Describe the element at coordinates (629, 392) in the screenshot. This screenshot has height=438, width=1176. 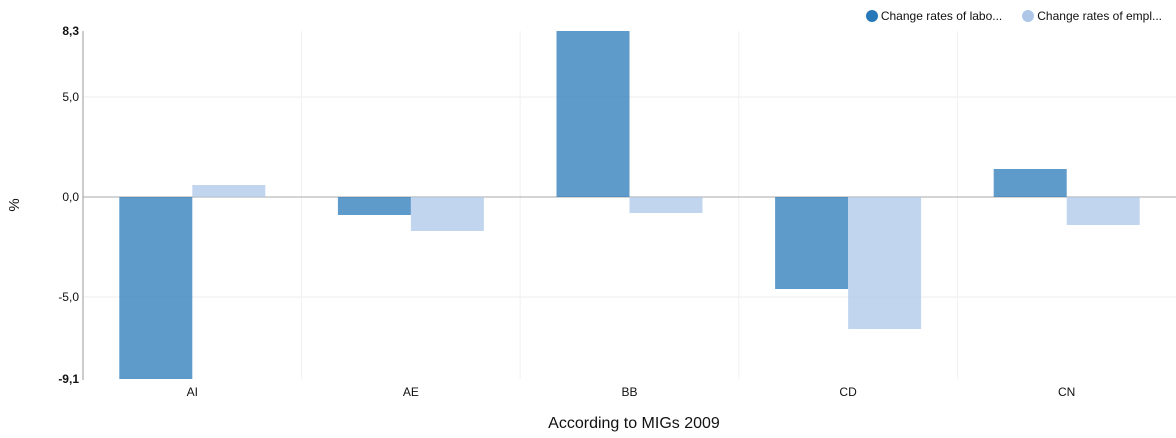
I see `x-tick-label: BB` at that location.